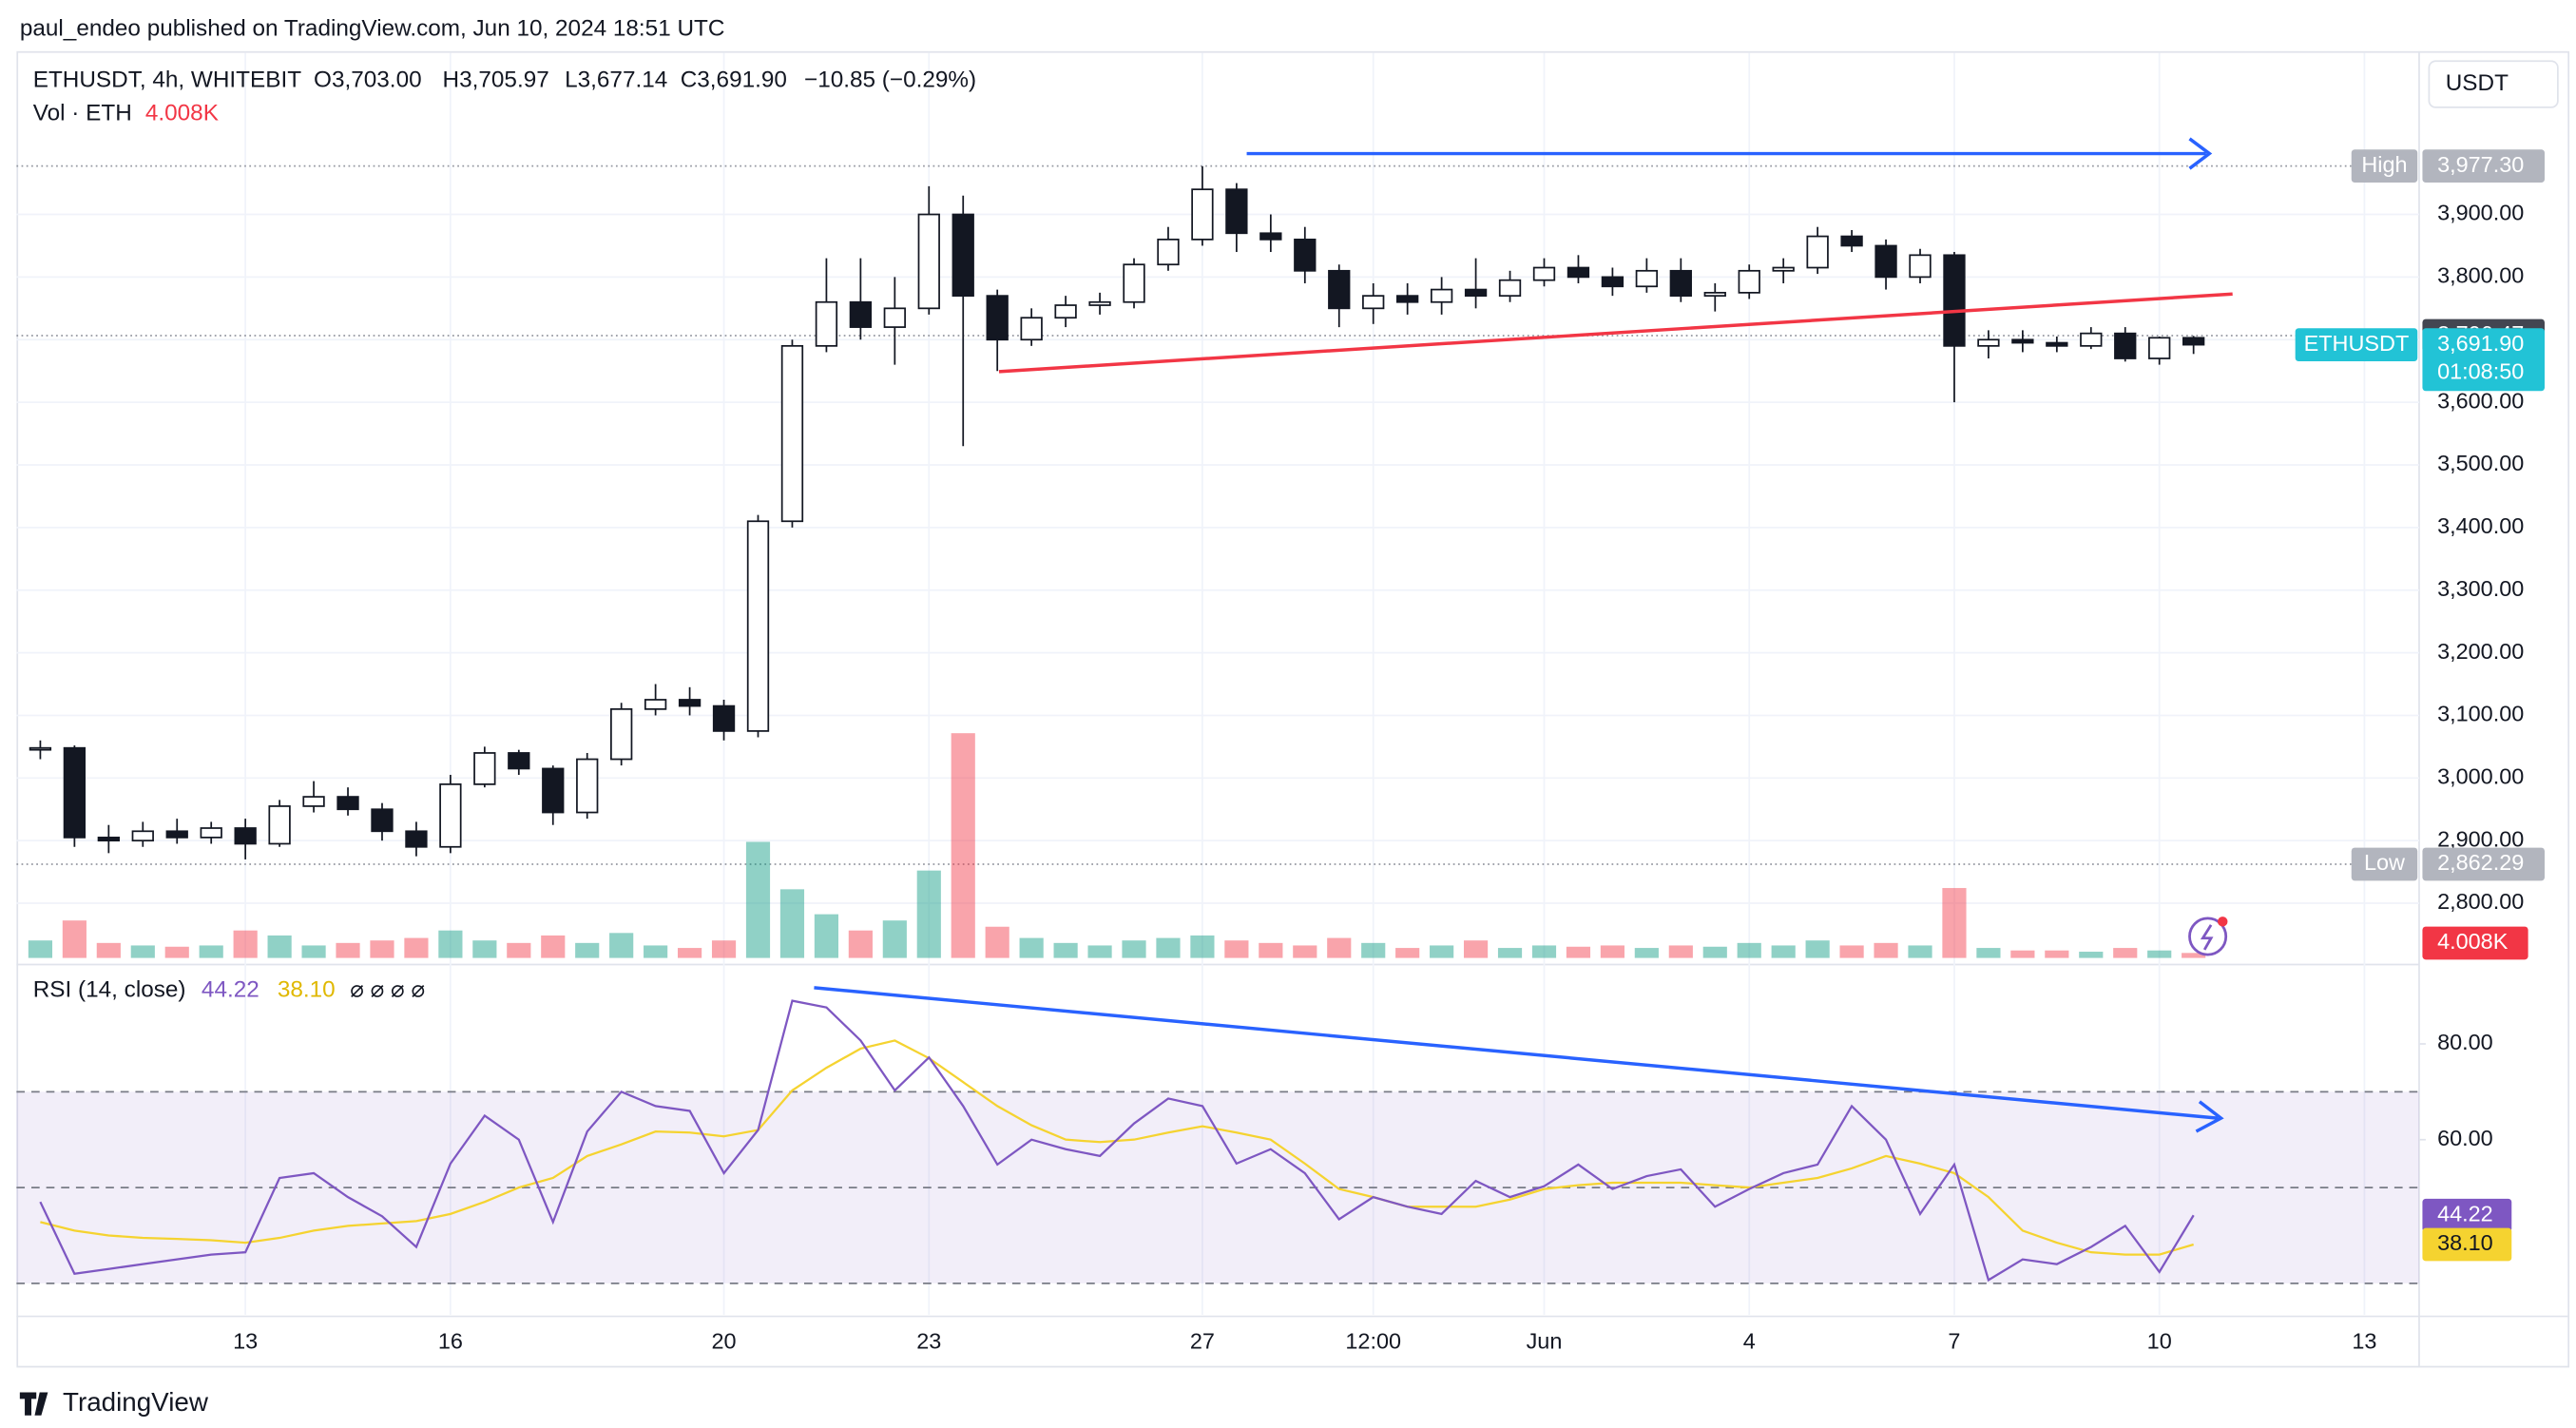 The image size is (2576, 1428). I want to click on volume-title: Vol · ETH, so click(83, 113).